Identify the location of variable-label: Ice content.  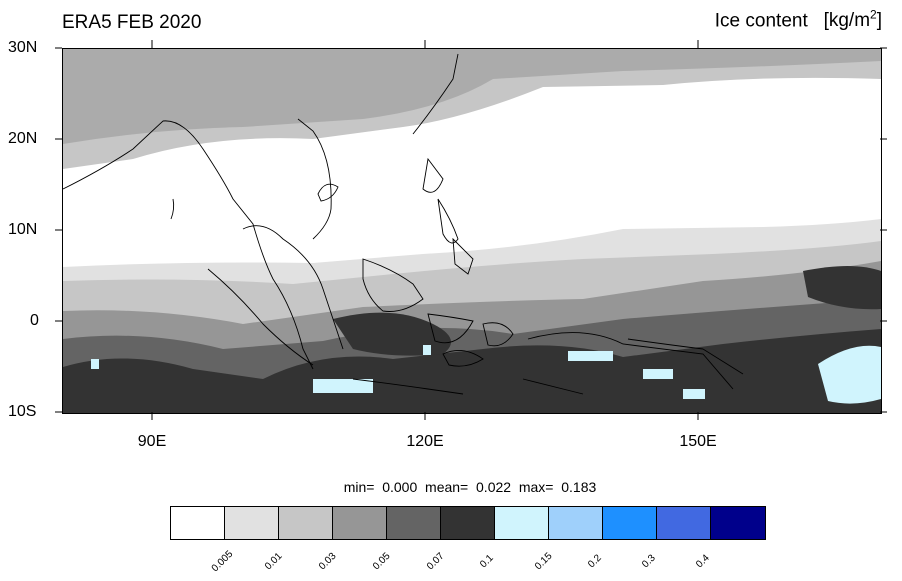
(761, 21).